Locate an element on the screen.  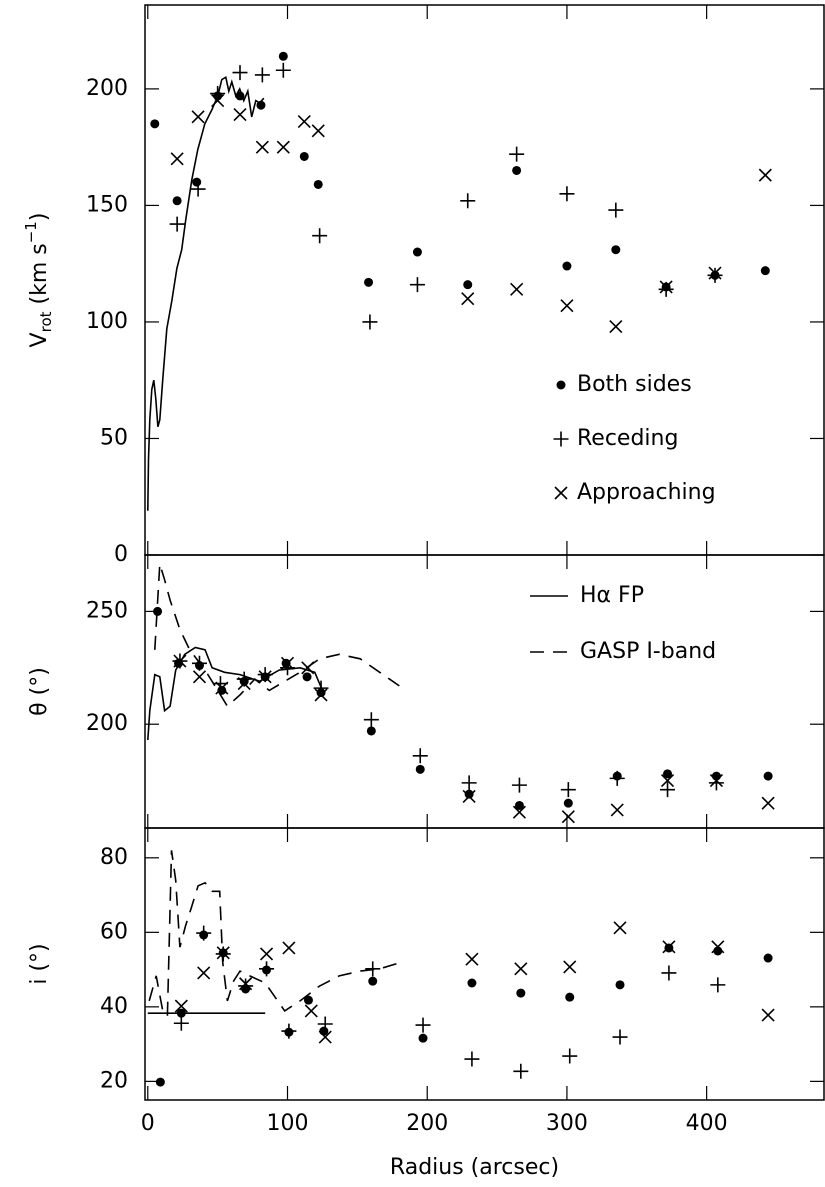
y-tick-label: 250 is located at coordinates (107, 610).